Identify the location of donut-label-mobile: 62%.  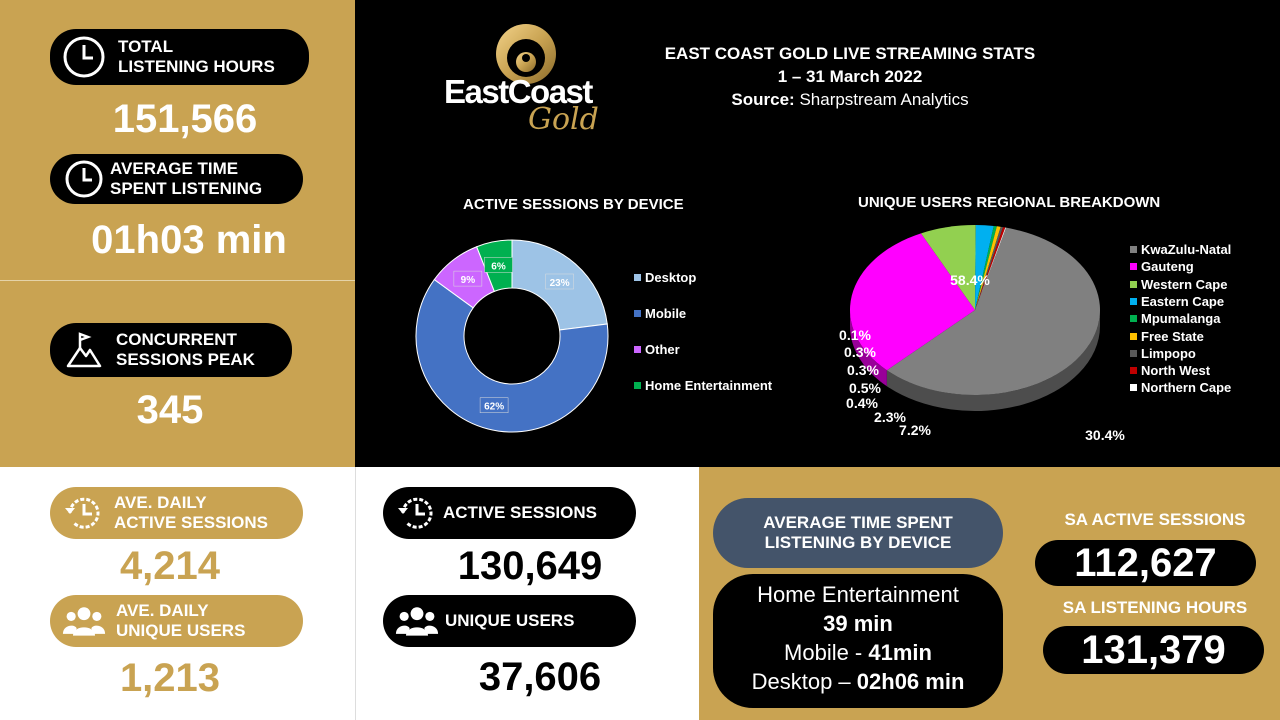
(494, 405).